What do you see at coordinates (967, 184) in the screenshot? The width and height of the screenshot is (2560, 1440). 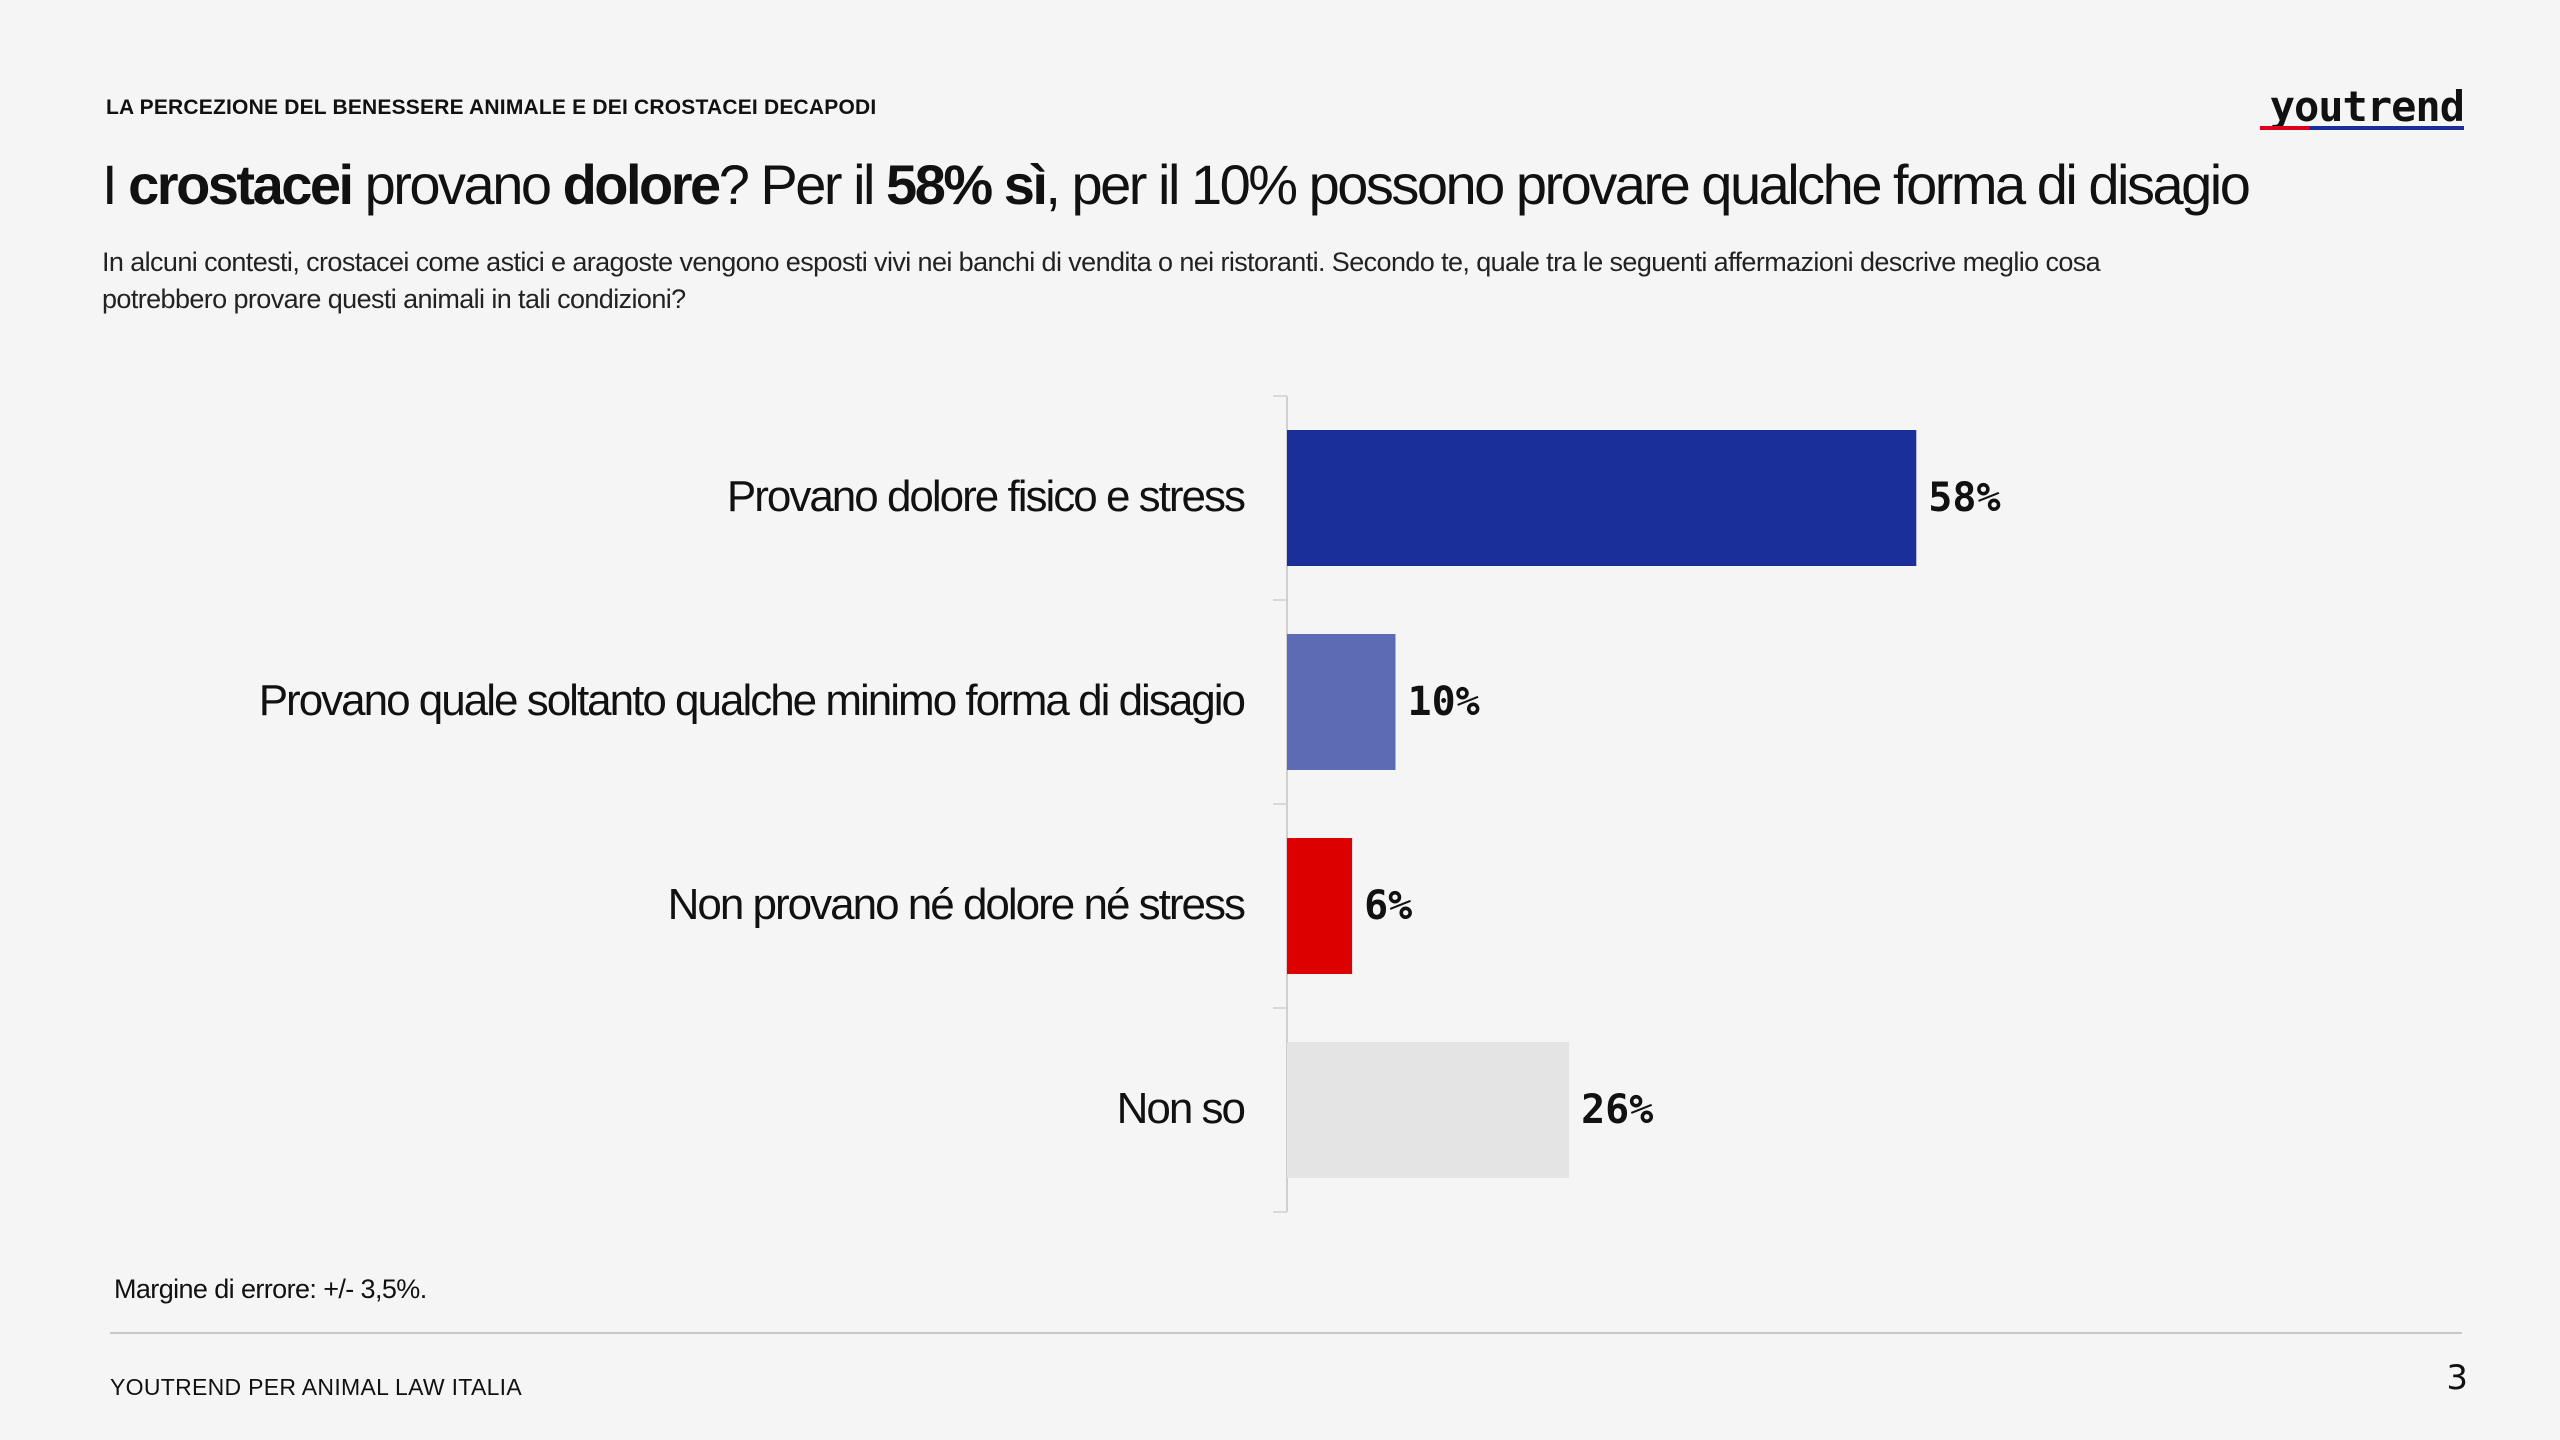 I see `headline-bold: 58% sì` at bounding box center [967, 184].